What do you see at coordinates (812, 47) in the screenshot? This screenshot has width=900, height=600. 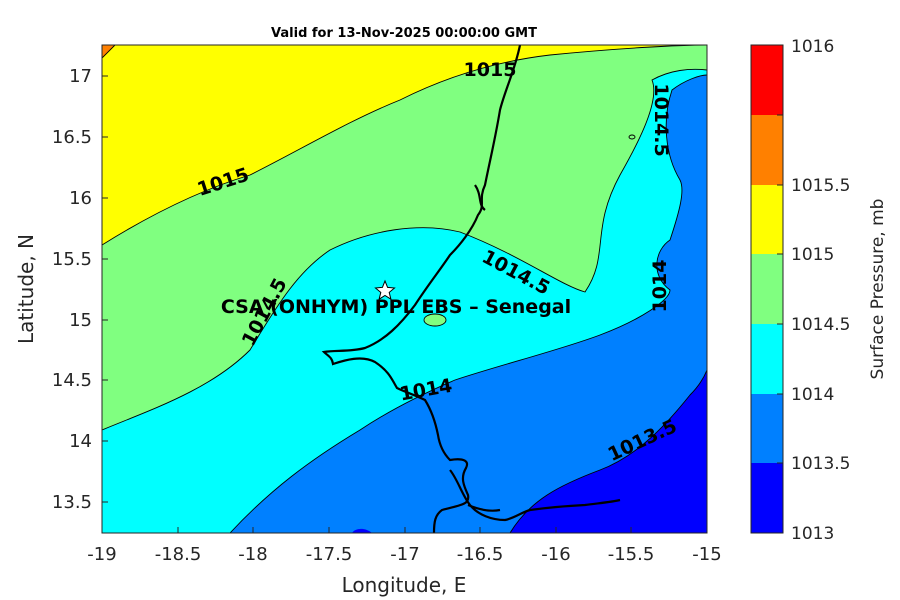 I see `colorbar-tick-label: 1016` at bounding box center [812, 47].